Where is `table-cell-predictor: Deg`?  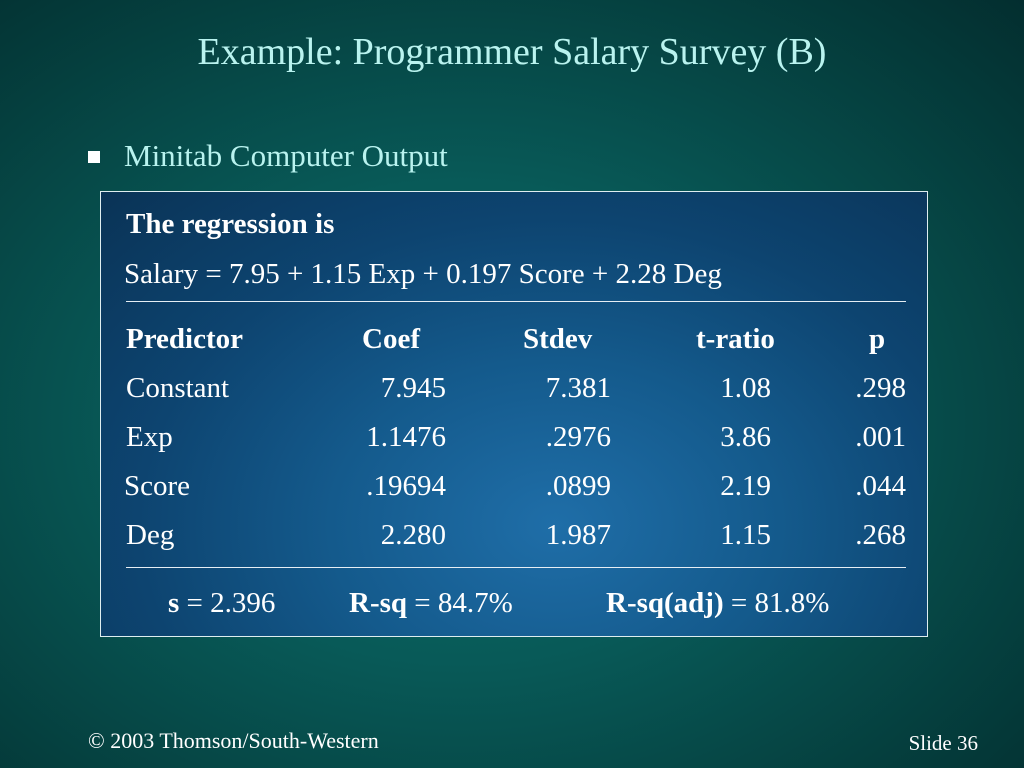
table-cell-predictor: Deg is located at coordinates (150, 535).